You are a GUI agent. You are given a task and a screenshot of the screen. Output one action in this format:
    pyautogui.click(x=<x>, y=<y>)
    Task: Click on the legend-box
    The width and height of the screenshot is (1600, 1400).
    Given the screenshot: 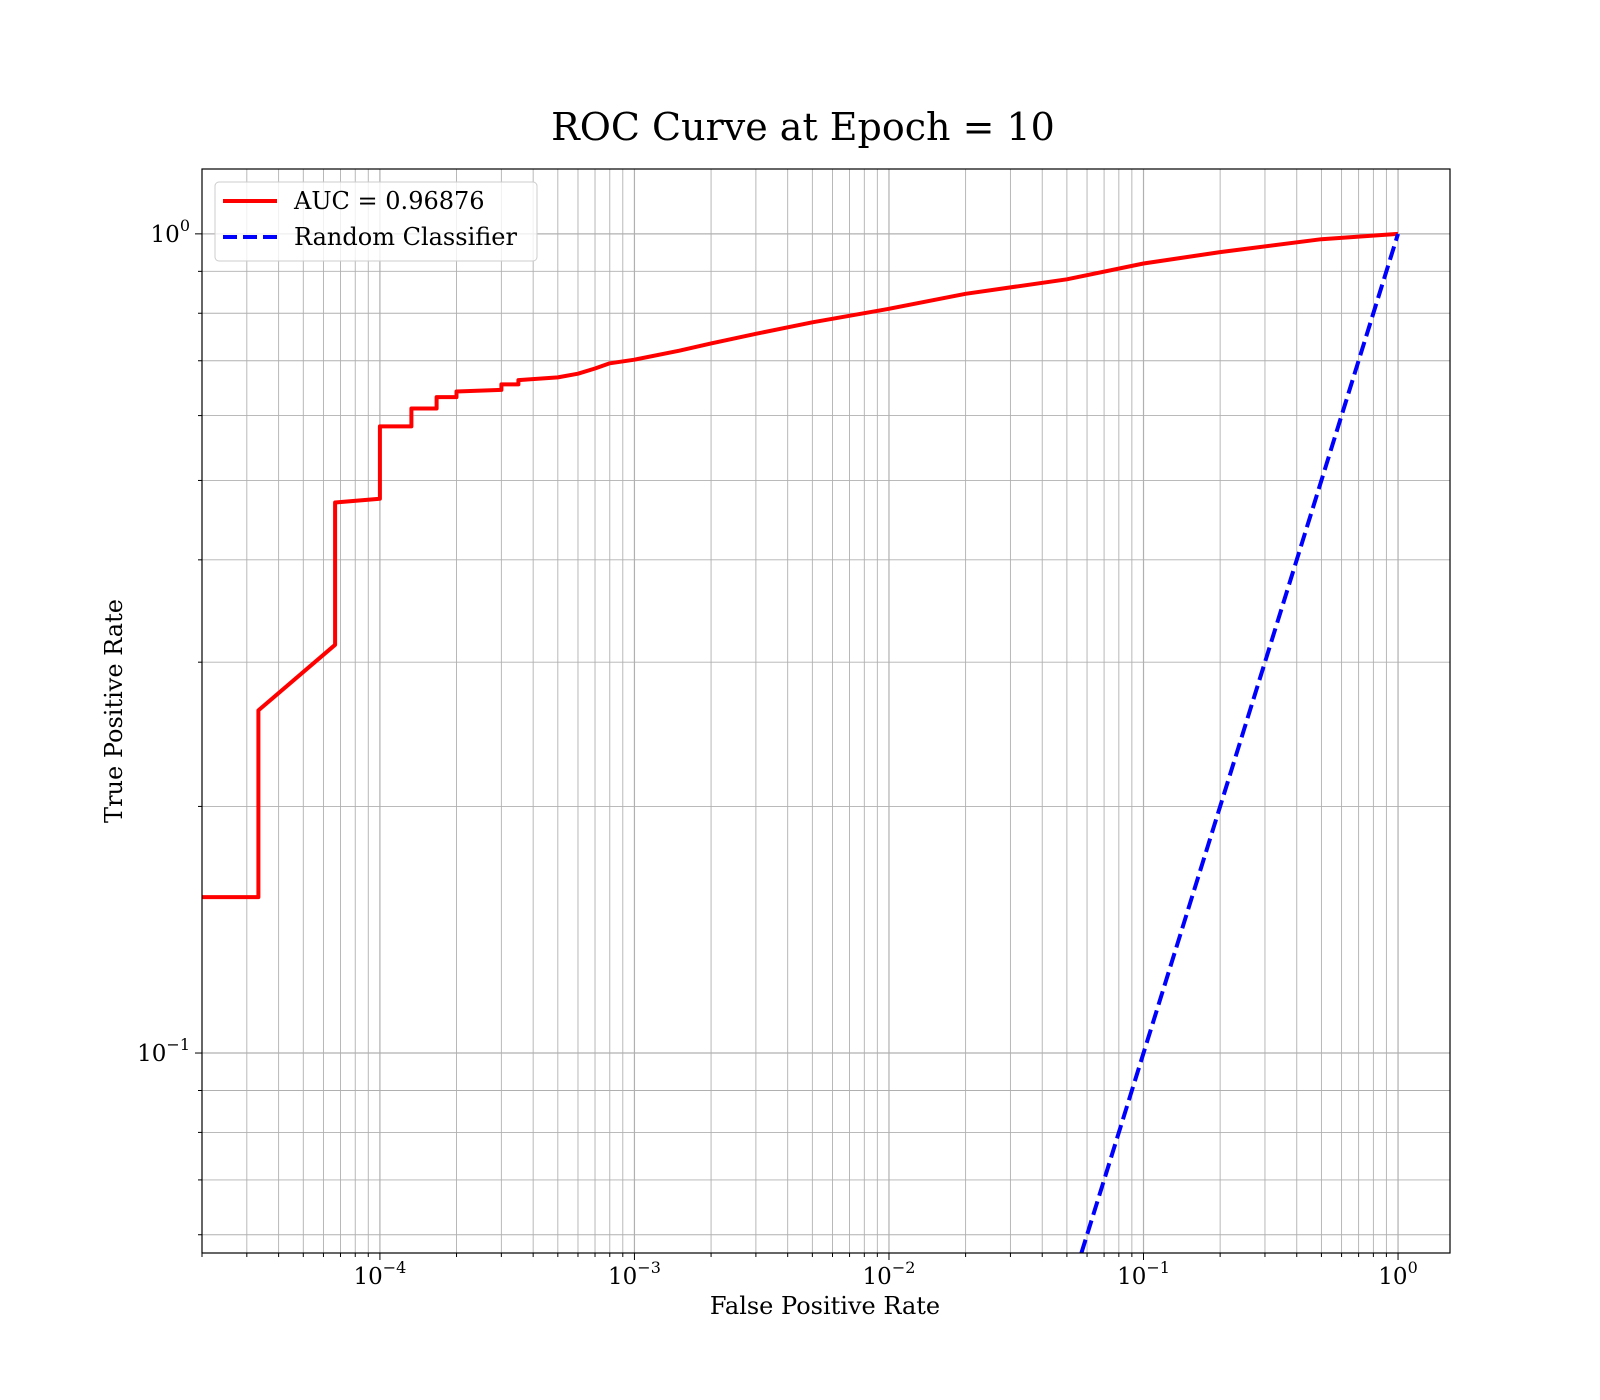 What is the action you would take?
    pyautogui.click(x=376, y=221)
    